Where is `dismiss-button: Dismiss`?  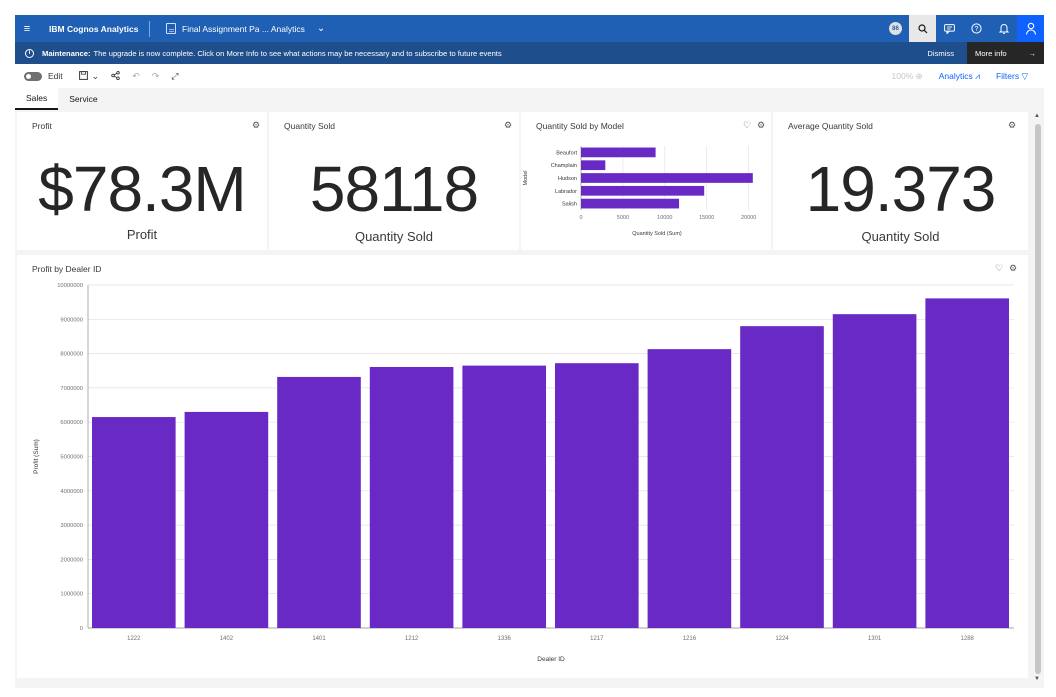 dismiss-button: Dismiss is located at coordinates (940, 53).